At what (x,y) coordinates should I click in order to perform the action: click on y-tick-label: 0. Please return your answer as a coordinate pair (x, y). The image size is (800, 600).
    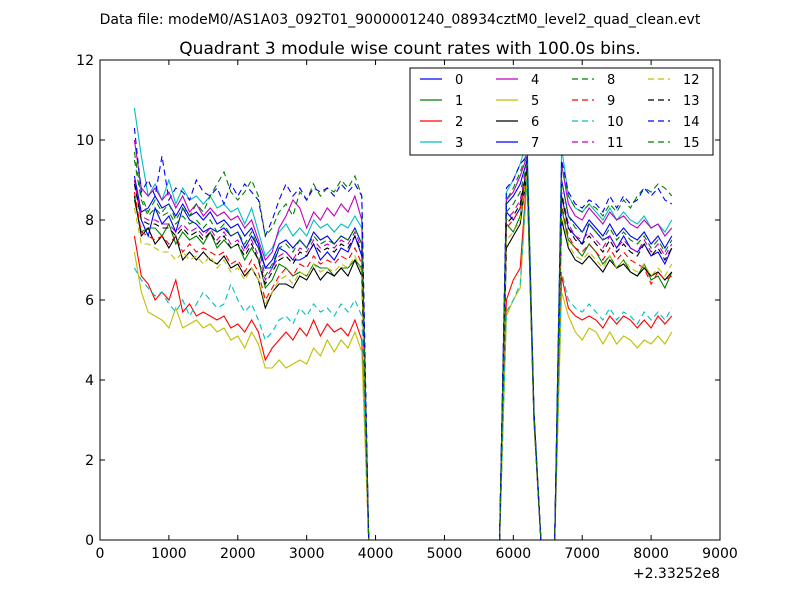
    Looking at the image, I should click on (89, 541).